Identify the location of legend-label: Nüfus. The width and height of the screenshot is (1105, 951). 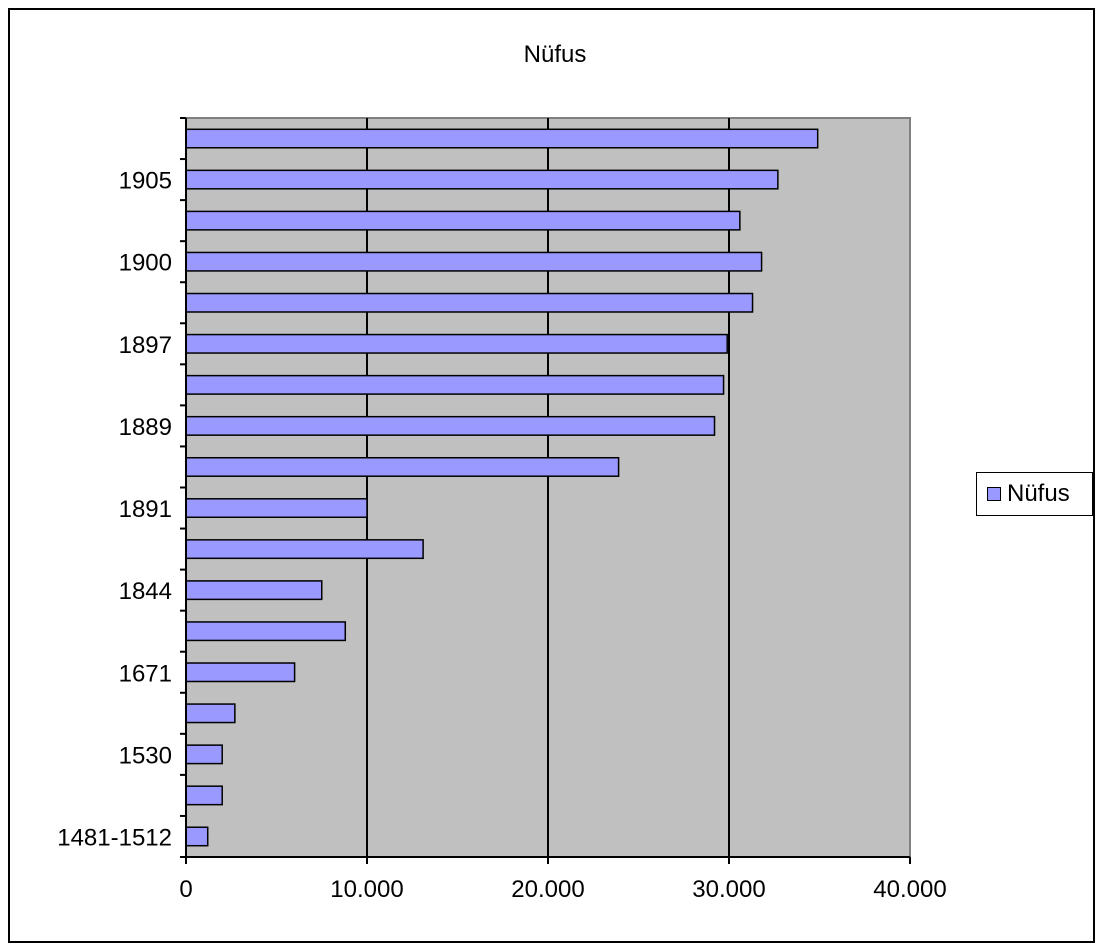
(1038, 493).